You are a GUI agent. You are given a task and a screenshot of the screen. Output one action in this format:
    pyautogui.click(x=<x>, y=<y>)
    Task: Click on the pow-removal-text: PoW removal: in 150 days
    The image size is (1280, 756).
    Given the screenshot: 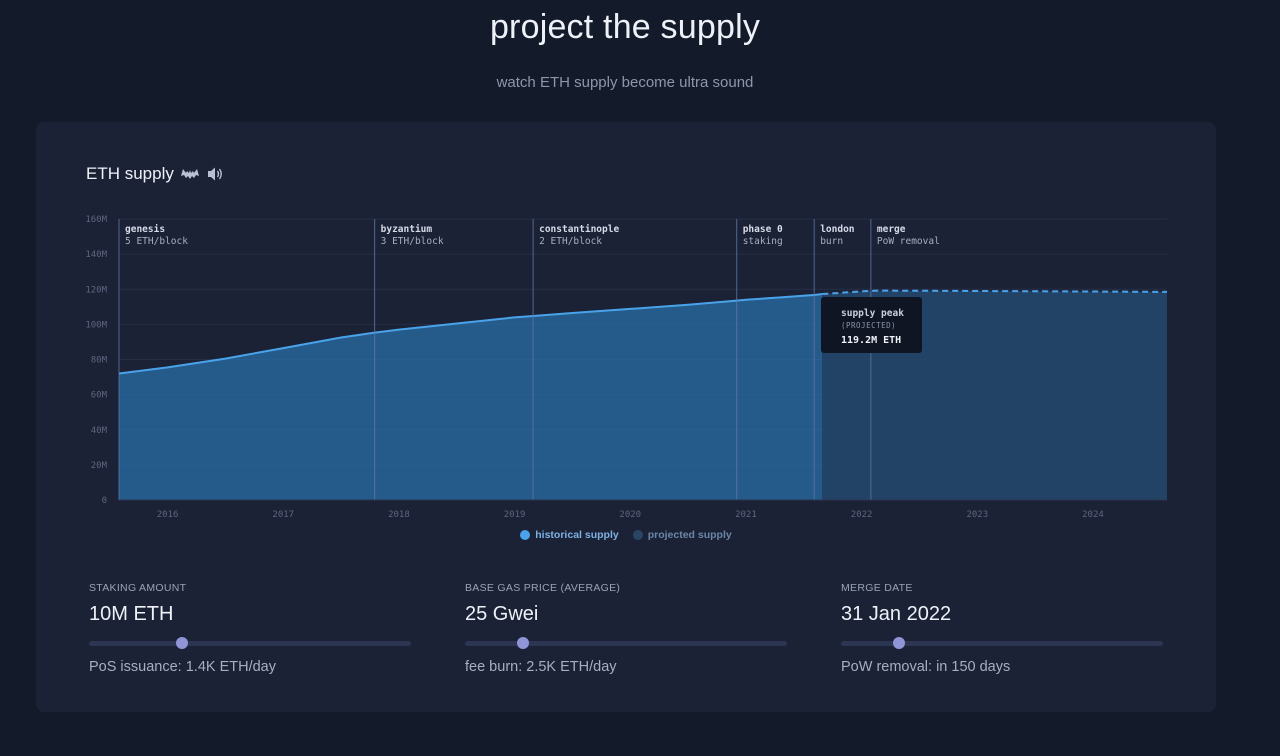 What is the action you would take?
    pyautogui.click(x=926, y=667)
    